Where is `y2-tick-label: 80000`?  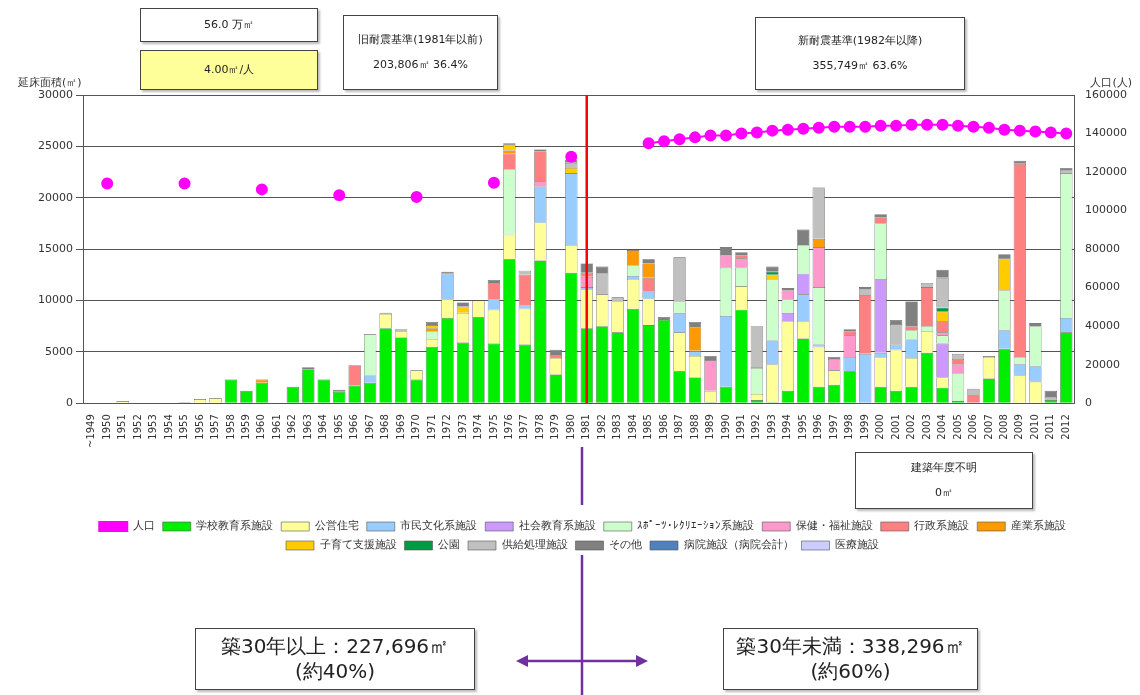
y2-tick-label: 80000 is located at coordinates (1103, 248).